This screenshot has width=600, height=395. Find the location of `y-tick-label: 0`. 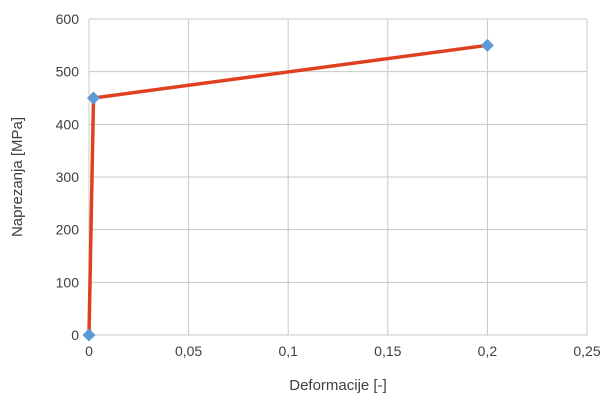

y-tick-label: 0 is located at coordinates (75, 335).